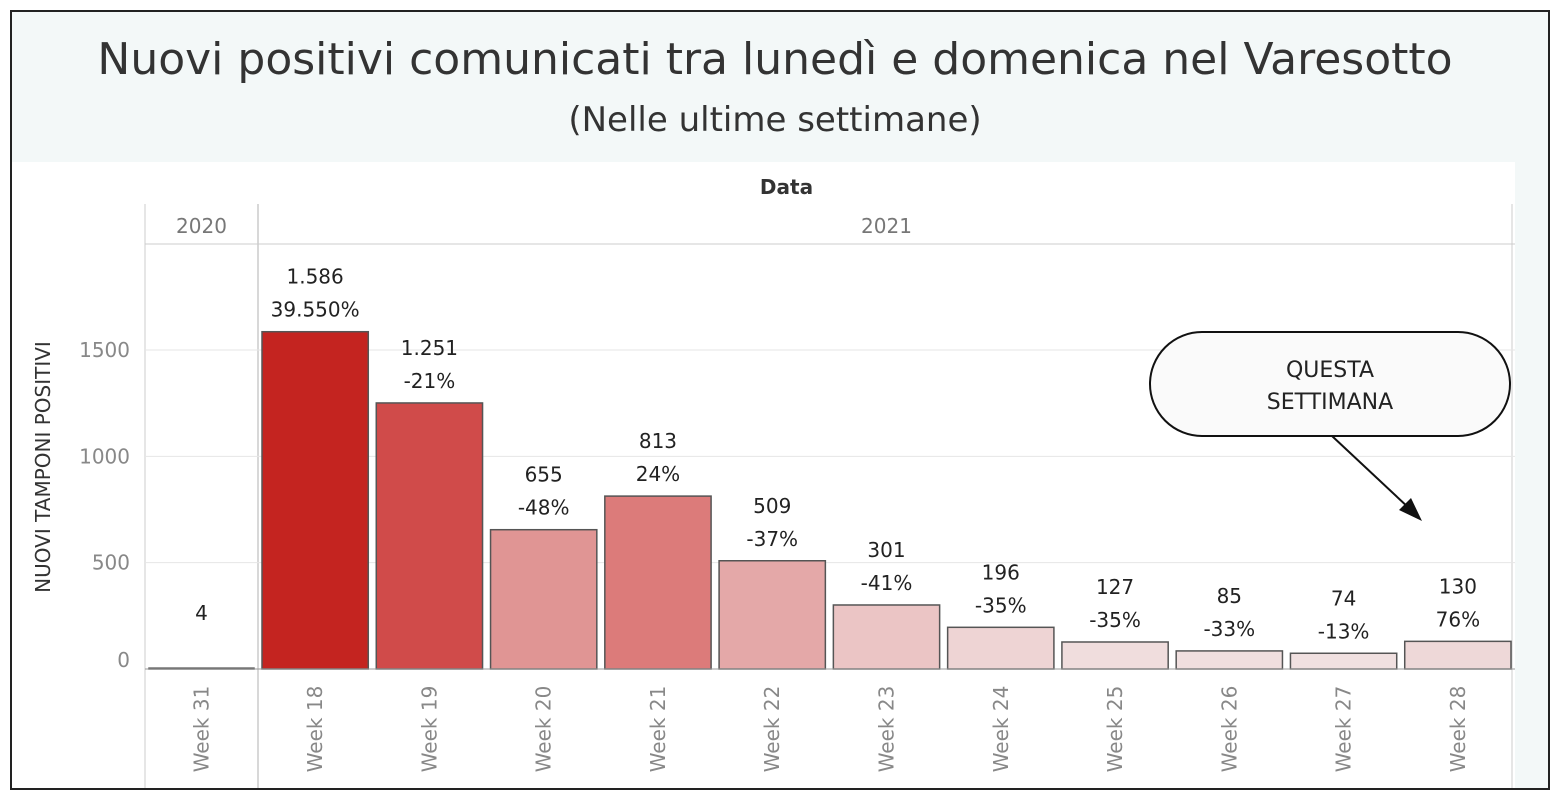  Describe the element at coordinates (1344, 729) in the screenshot. I see `x-tick-label: Week 27` at that location.